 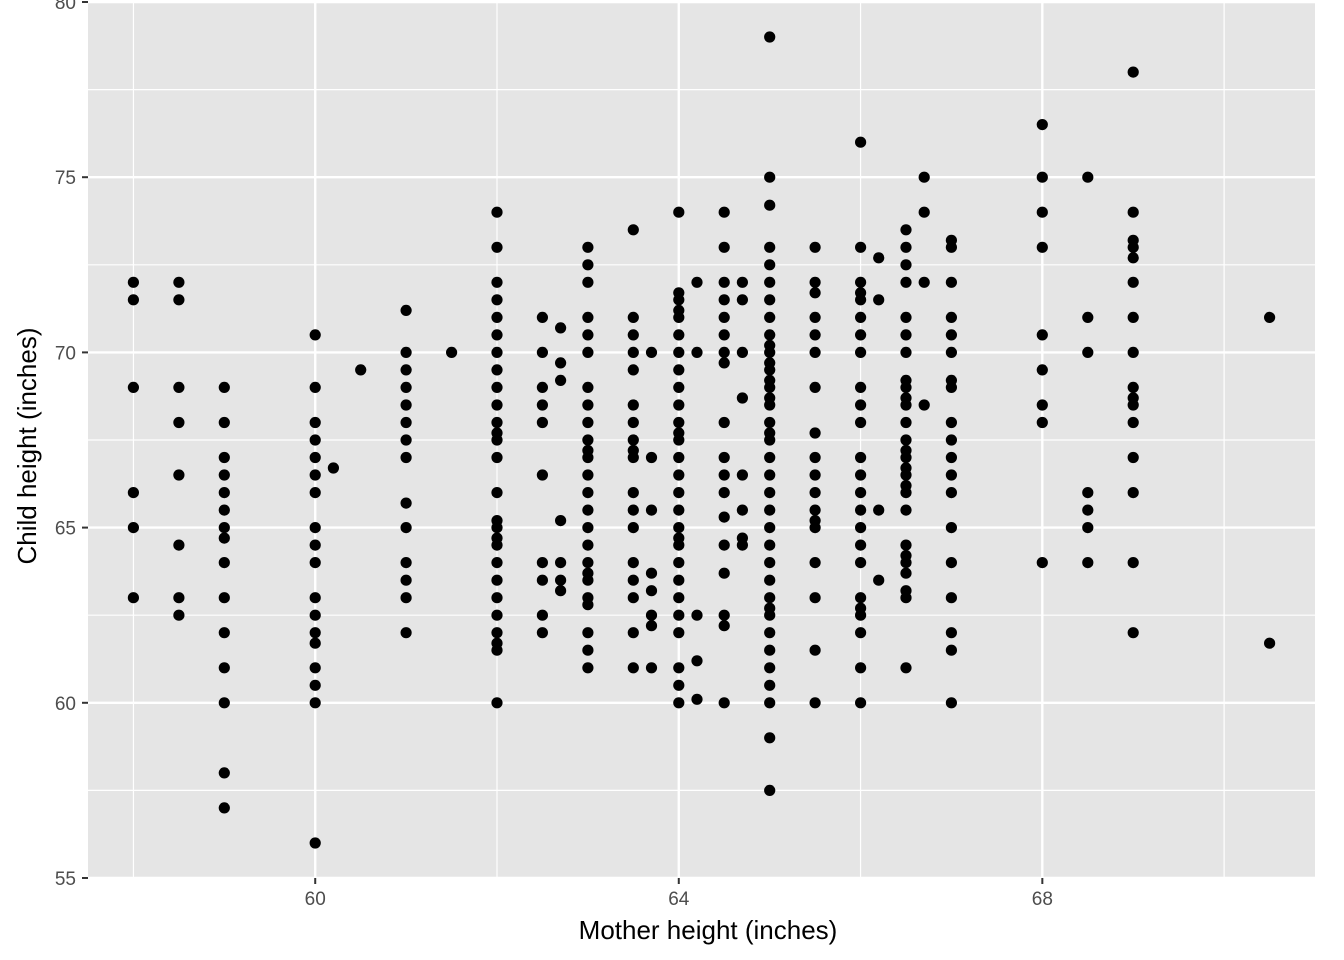 What do you see at coordinates (27, 445) in the screenshot?
I see `y-axis-title: Child height (inches)` at bounding box center [27, 445].